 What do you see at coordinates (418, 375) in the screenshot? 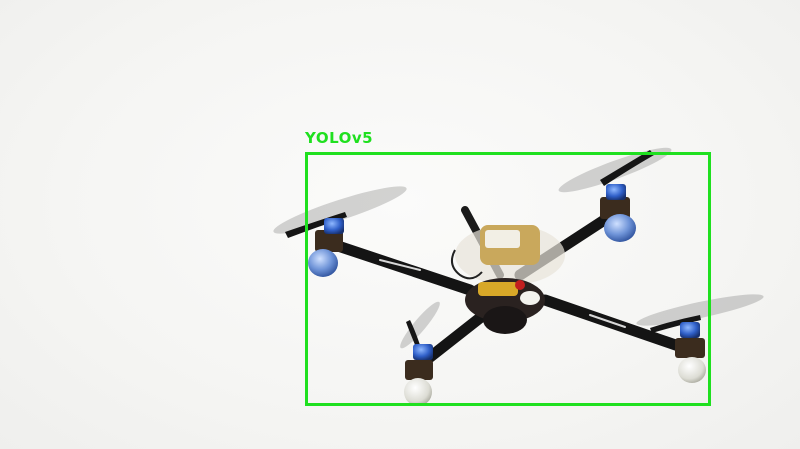
I see `motor-rear-left` at bounding box center [418, 375].